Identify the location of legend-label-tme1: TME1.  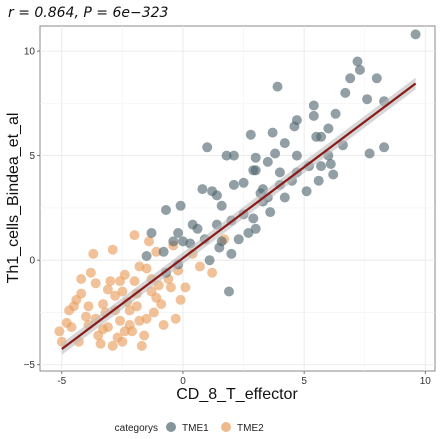
(195, 428).